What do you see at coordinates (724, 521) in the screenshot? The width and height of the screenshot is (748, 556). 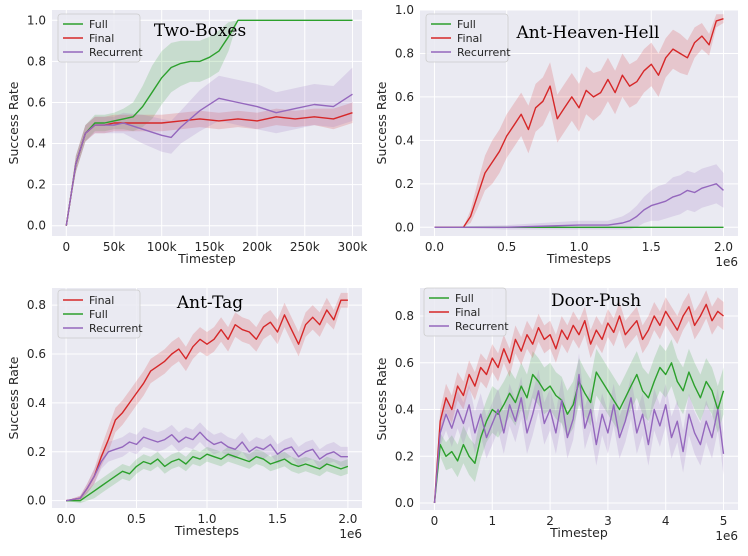 I see `x-tick-label: 5` at bounding box center [724, 521].